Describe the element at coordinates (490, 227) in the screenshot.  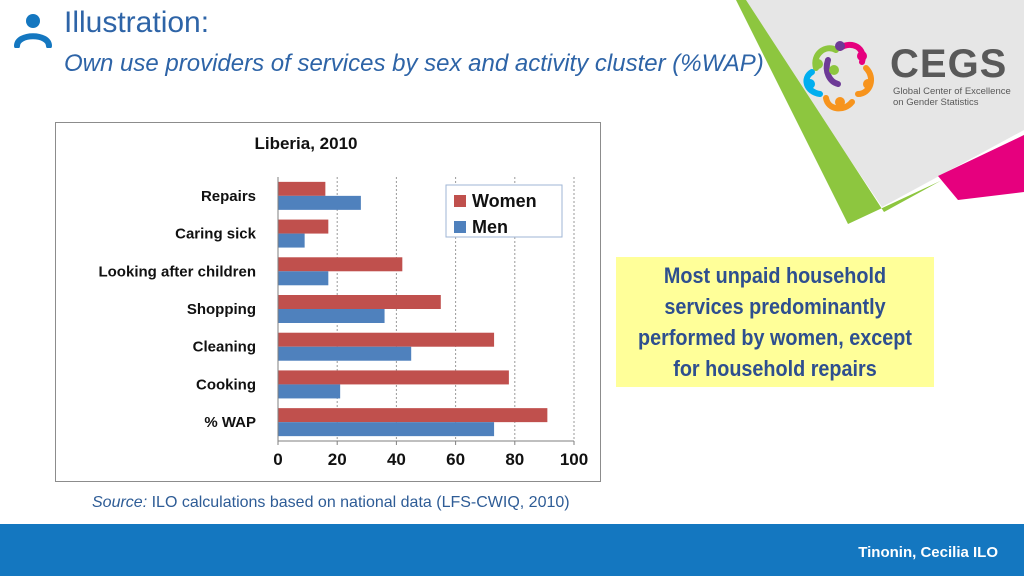
I see `legend-label-men: Men` at that location.